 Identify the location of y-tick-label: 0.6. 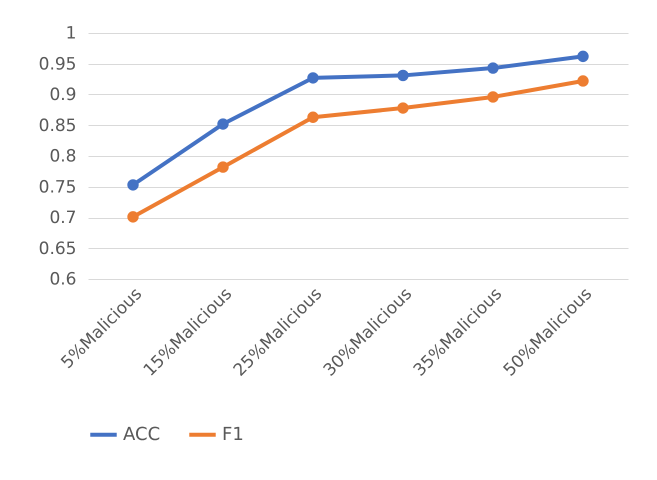
(62, 280).